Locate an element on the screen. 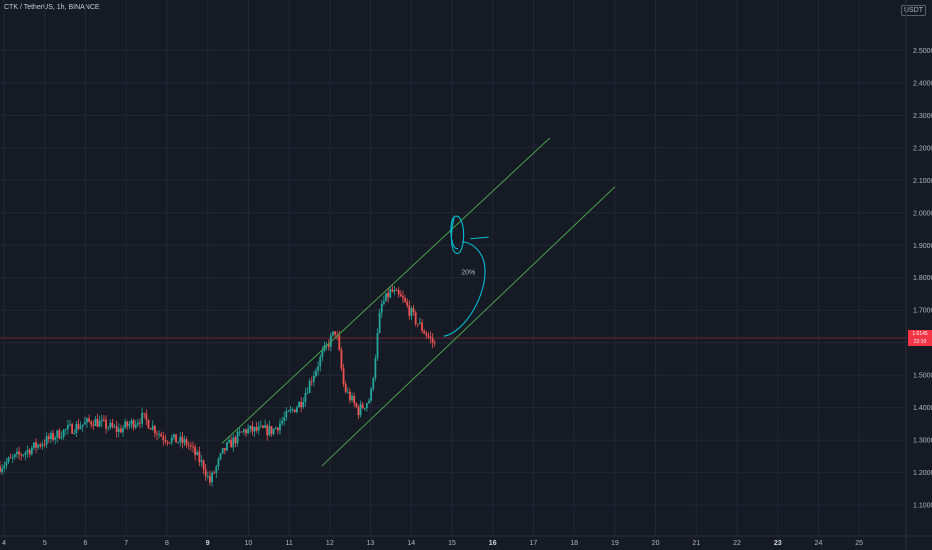  x-tick-label: 6 is located at coordinates (86, 543).